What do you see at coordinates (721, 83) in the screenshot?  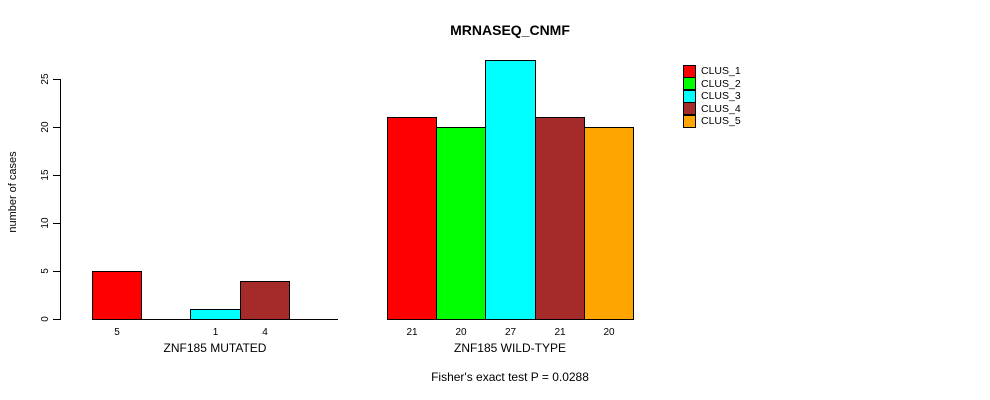 I see `legend-label: CLUS_2` at bounding box center [721, 83].